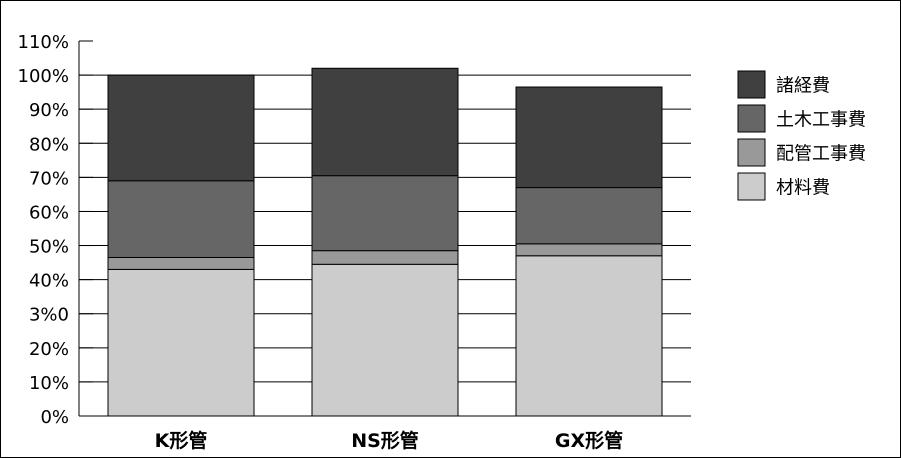 The height and width of the screenshot is (458, 901). Describe the element at coordinates (49, 315) in the screenshot. I see `y-tick-label: 3%0` at that location.